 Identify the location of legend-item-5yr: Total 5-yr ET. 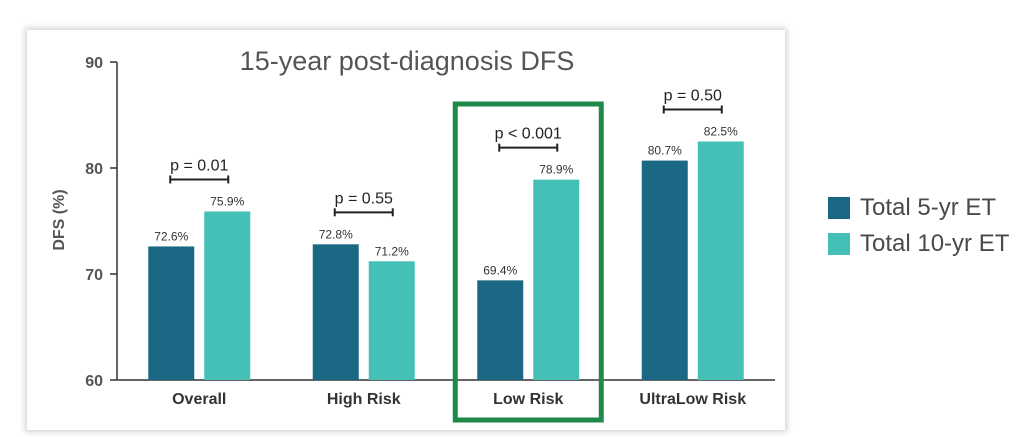
(918, 208).